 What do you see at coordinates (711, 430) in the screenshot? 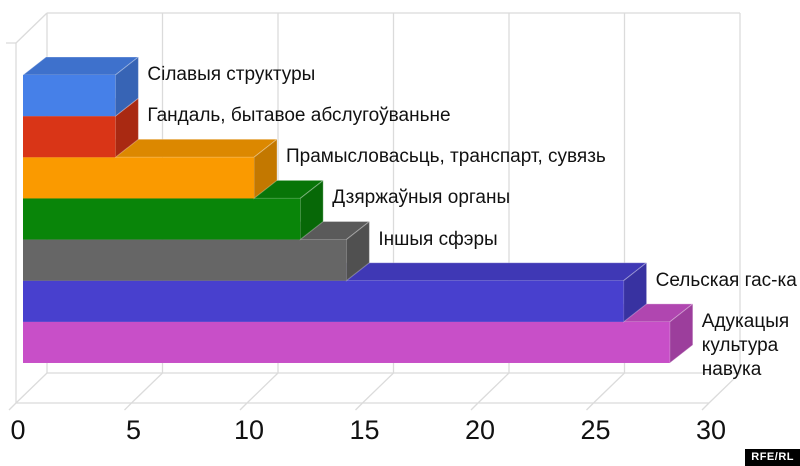
I see `x-axis-tick-label: 30` at bounding box center [711, 430].